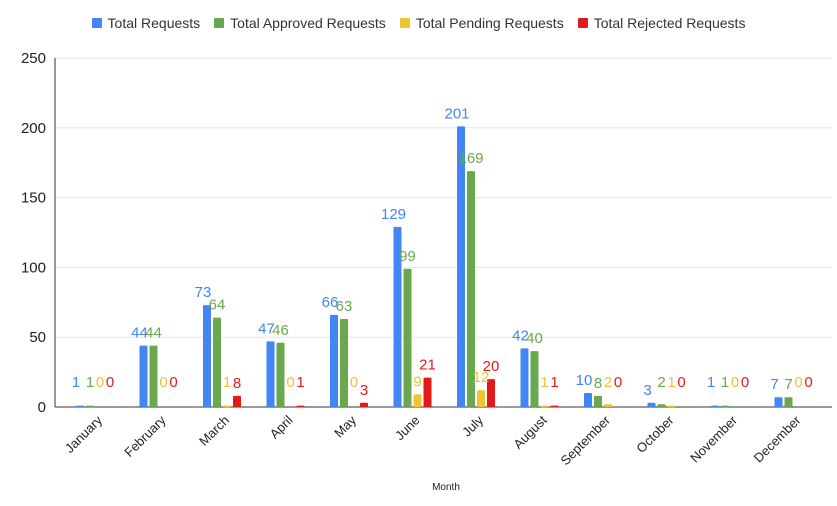  Describe the element at coordinates (534, 338) in the screenshot. I see `data-label: 40` at that location.